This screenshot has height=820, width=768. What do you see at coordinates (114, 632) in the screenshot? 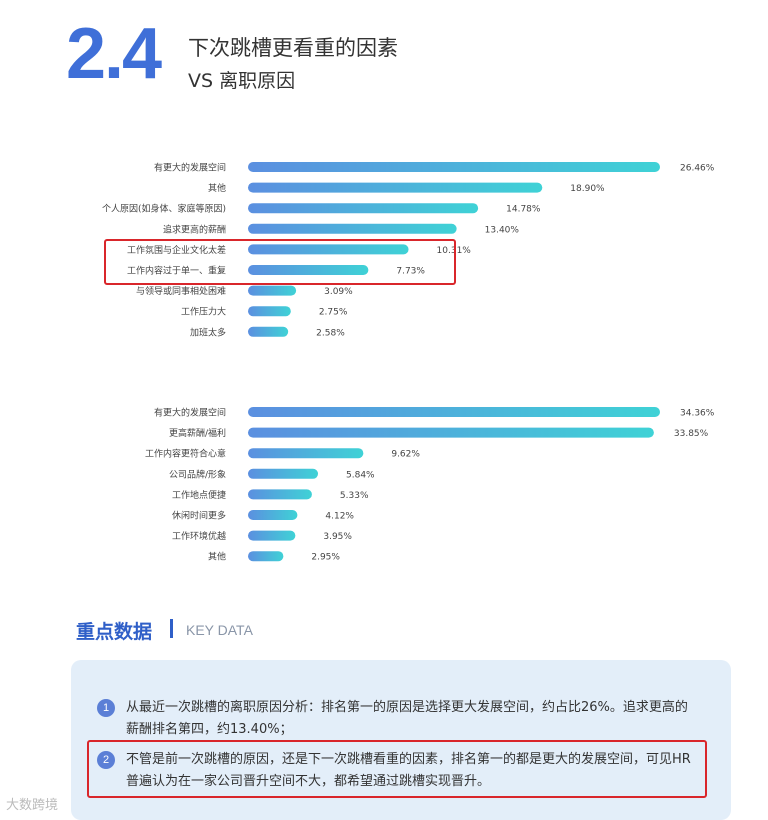
I see `key-data-title: 重点数据` at bounding box center [114, 632].